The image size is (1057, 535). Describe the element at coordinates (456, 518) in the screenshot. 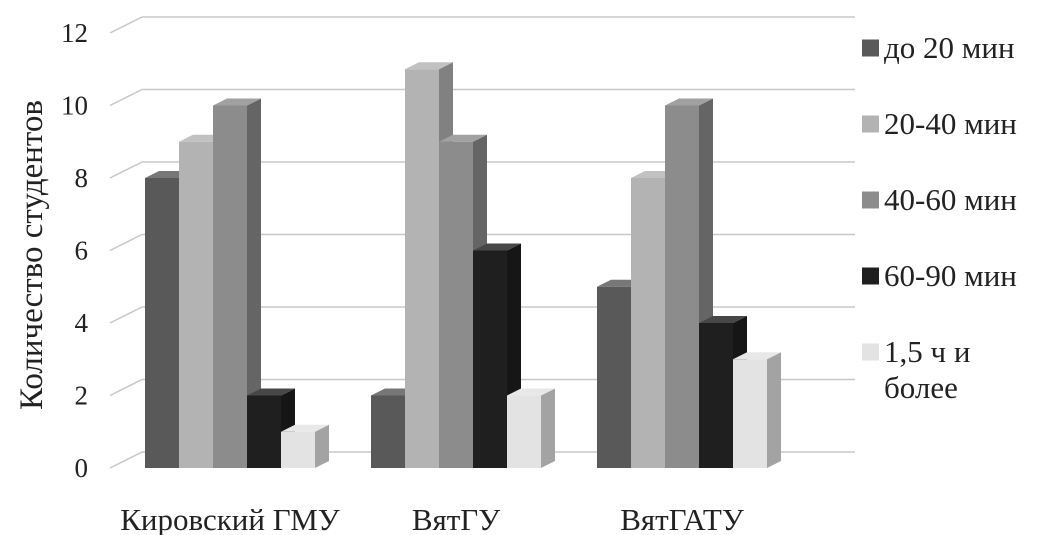

I see `x-category-label: ВятГУ` at that location.